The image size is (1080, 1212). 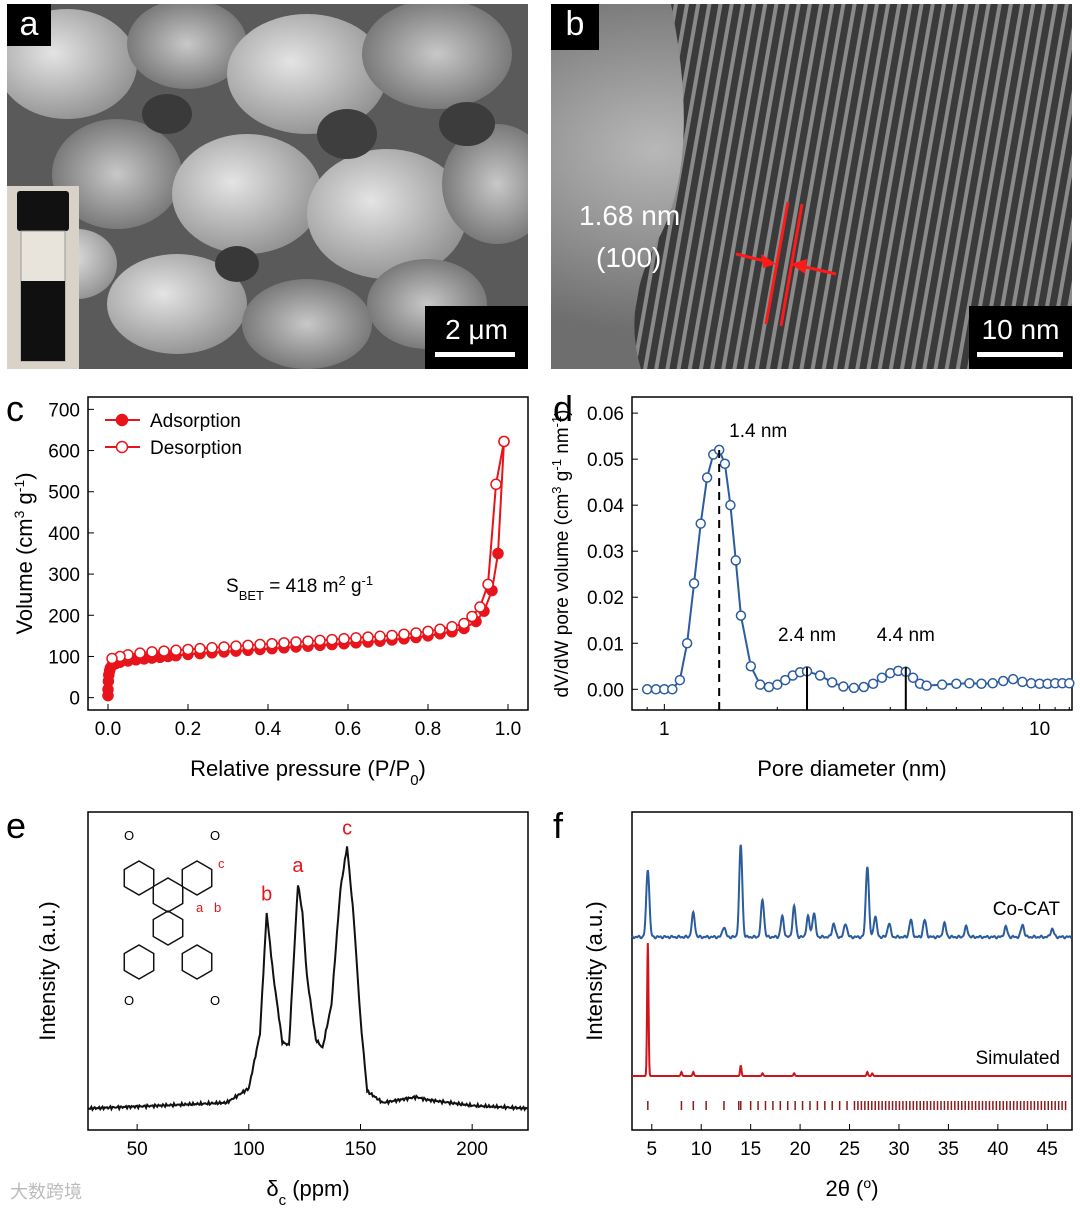 I want to click on x-tick-label: 0.0, so click(x=108, y=729).